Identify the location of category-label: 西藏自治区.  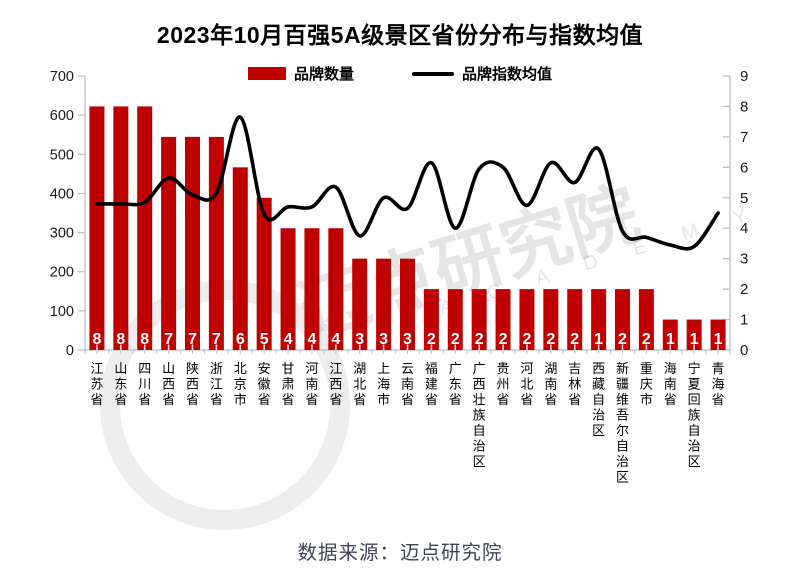
(598, 399).